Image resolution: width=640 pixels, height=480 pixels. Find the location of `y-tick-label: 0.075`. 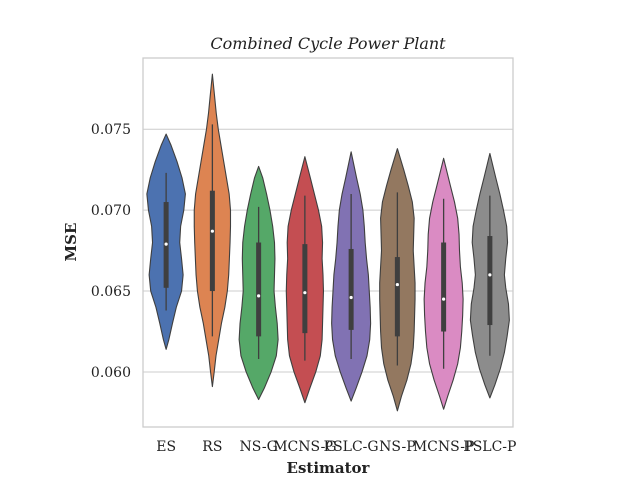

y-tick-label: 0.075 is located at coordinates (111, 130).